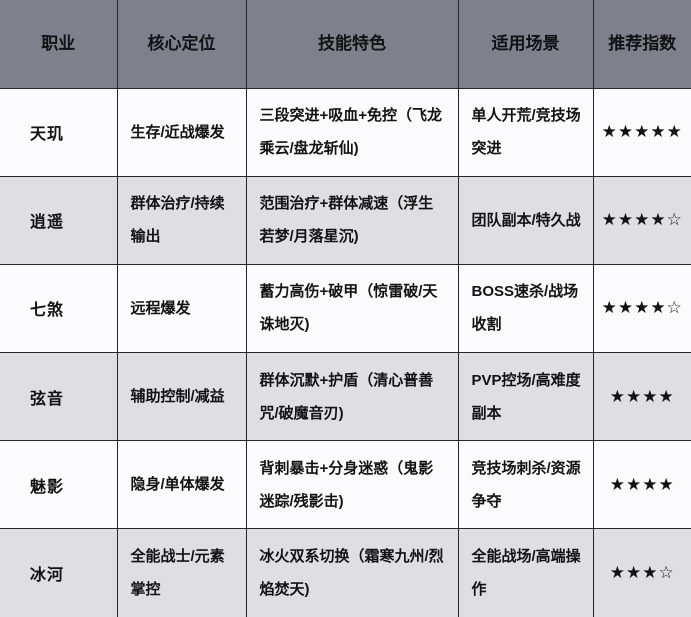  Describe the element at coordinates (525, 308) in the screenshot. I see `scenes-cell: BOSS速杀/战场收割` at that location.